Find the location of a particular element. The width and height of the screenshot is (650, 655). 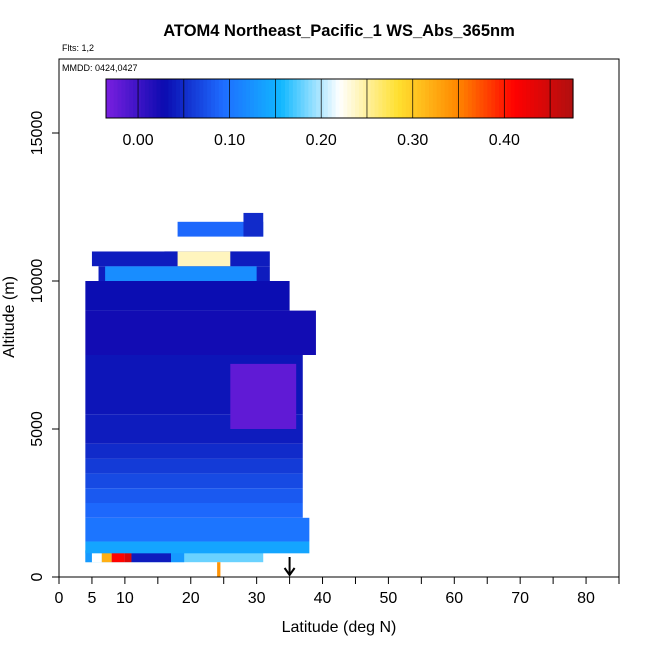

marker-arrow-head is located at coordinates (289, 572).